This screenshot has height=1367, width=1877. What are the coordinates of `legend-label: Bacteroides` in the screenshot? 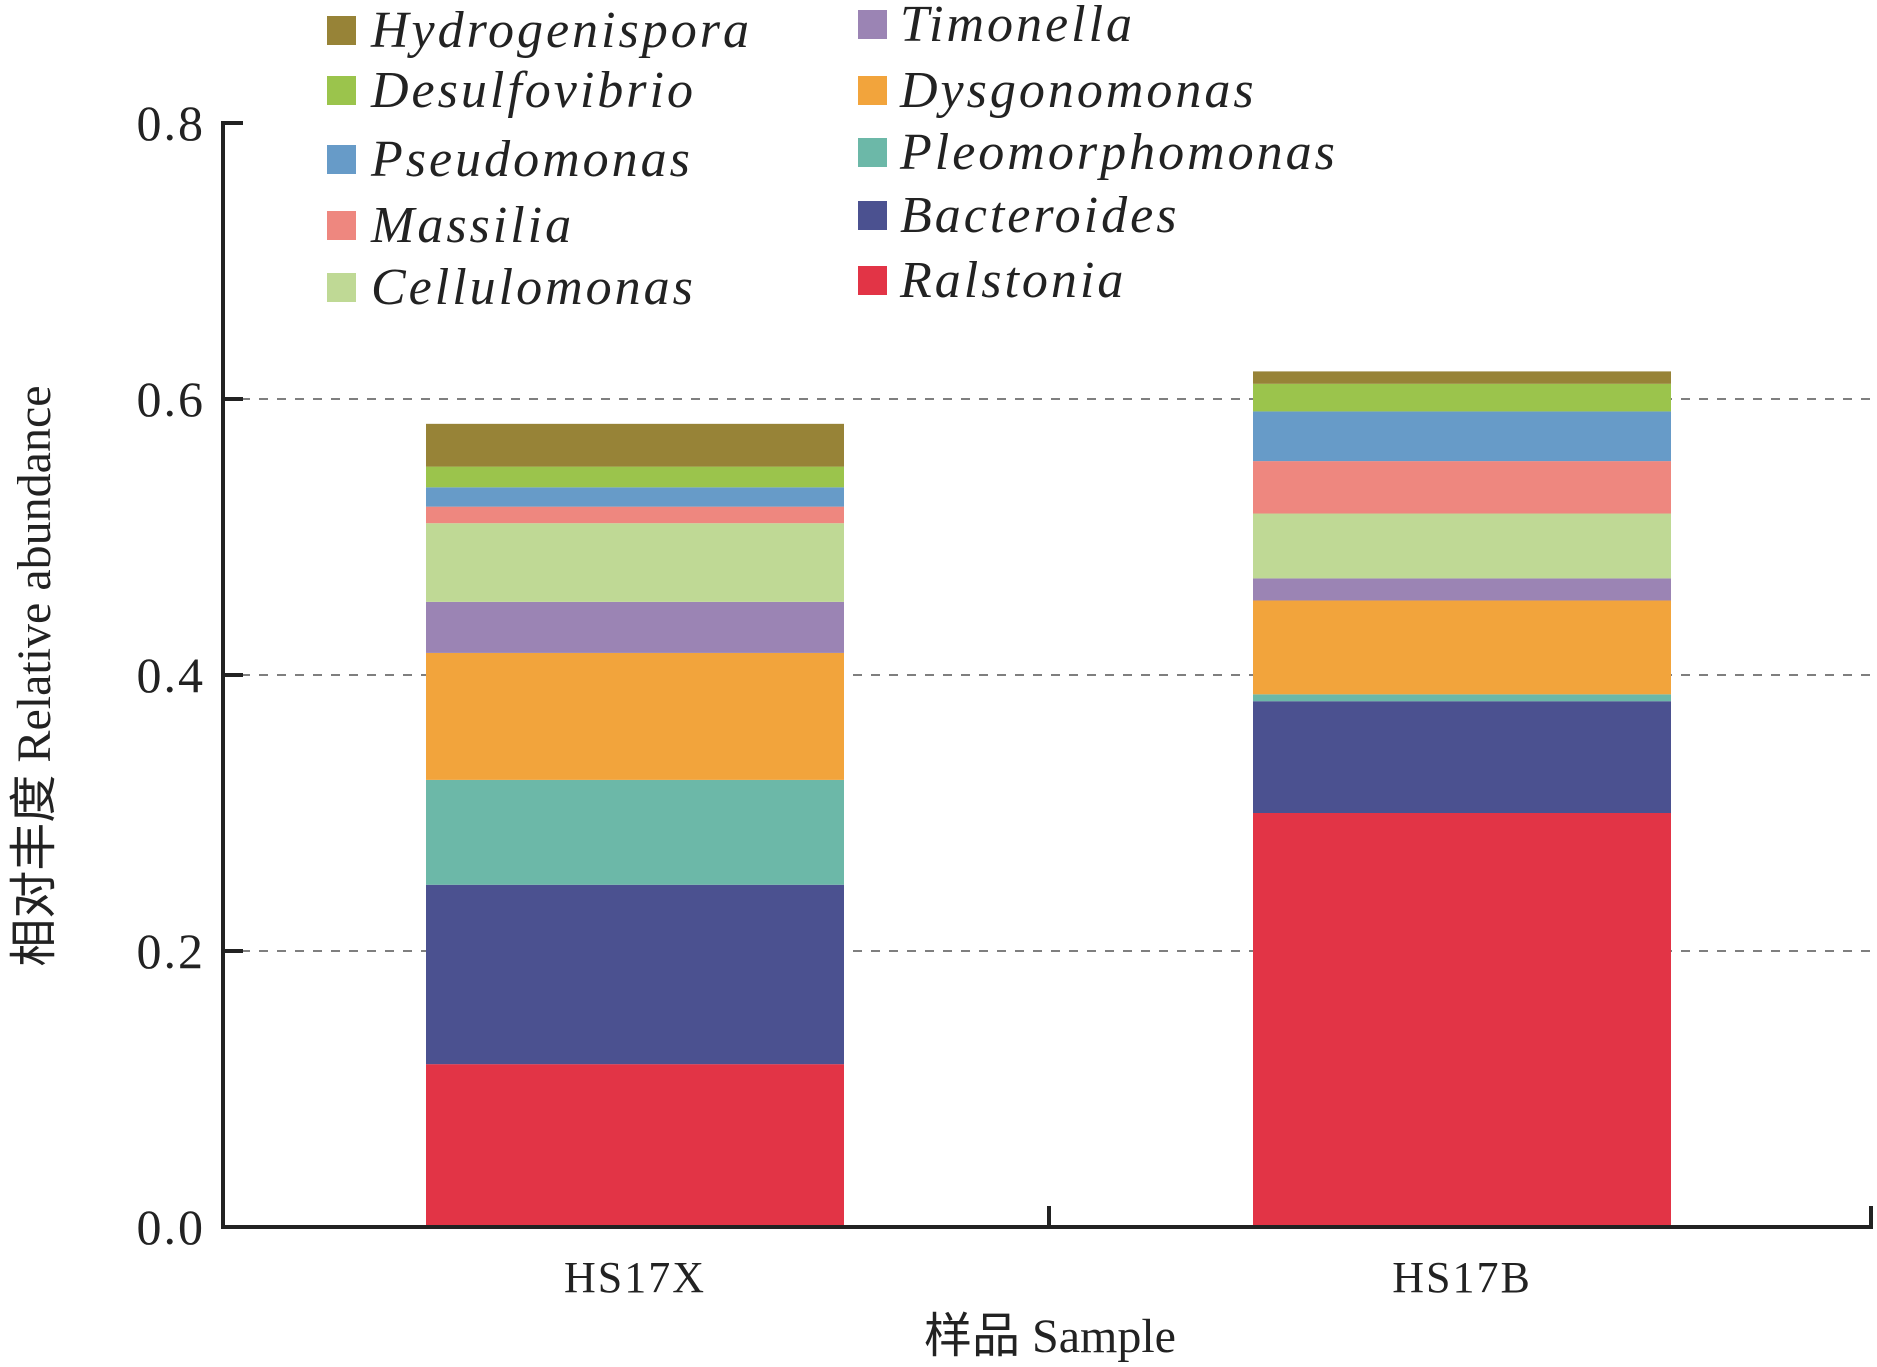 It's located at (1039, 215).